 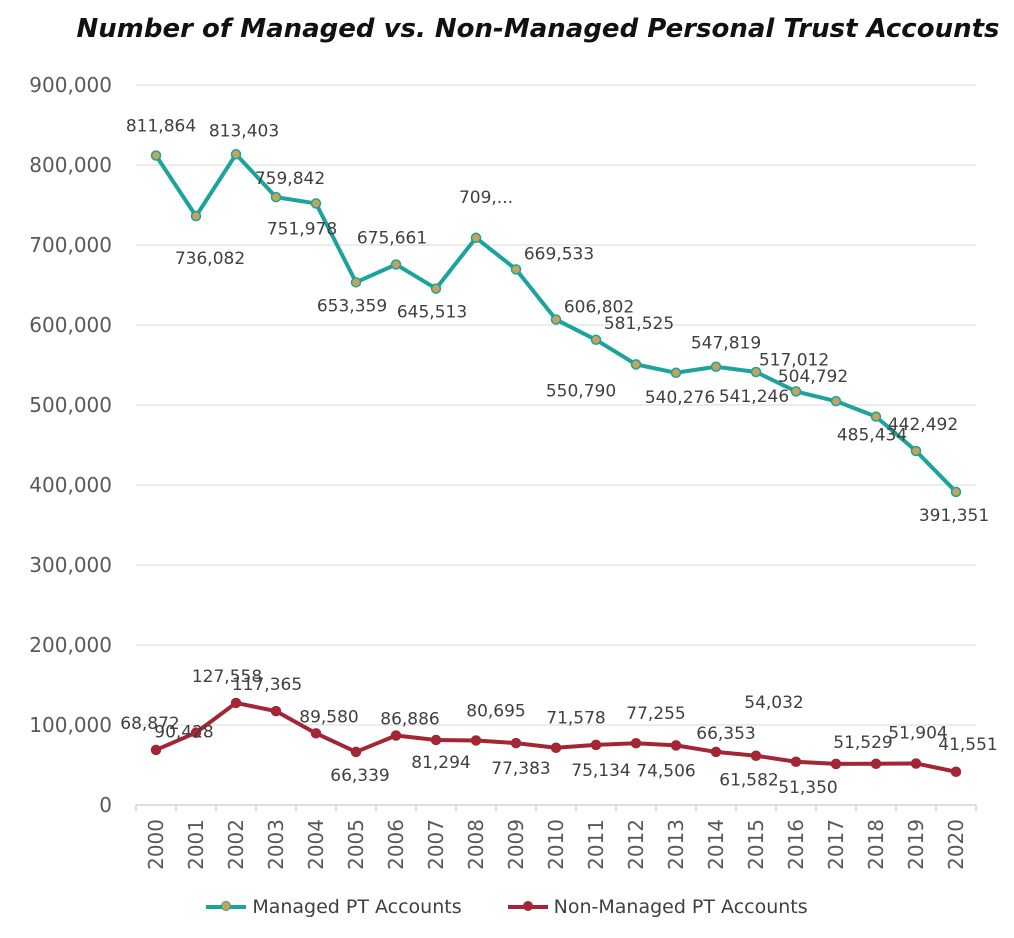 What do you see at coordinates (967, 745) in the screenshot?
I see `data-label: 41,551` at bounding box center [967, 745].